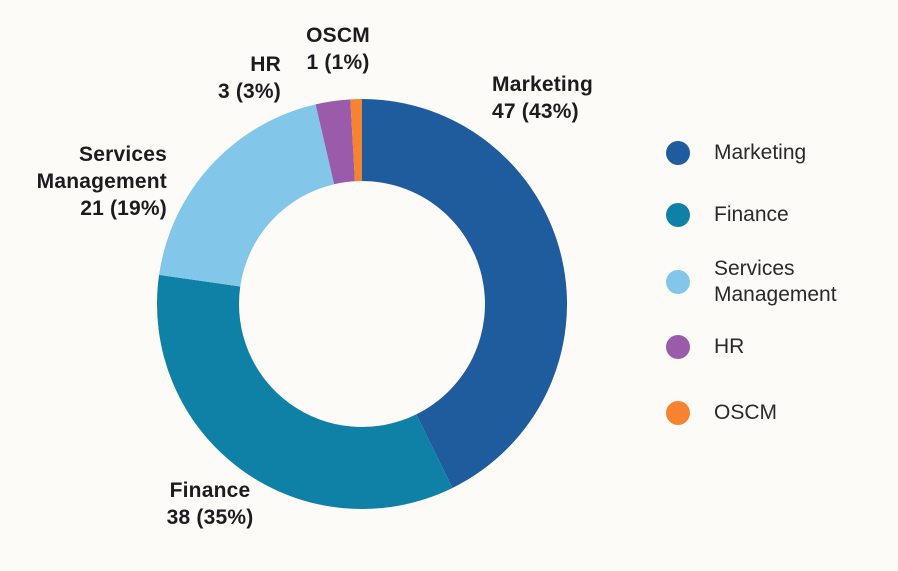  What do you see at coordinates (775, 281) in the screenshot?
I see `legend-label-services-management: Services Management` at bounding box center [775, 281].